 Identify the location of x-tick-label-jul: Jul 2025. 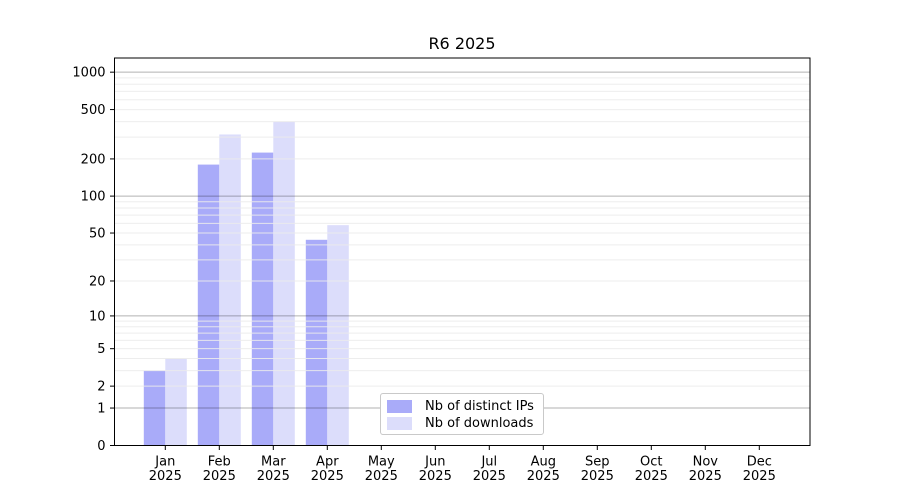
(489, 470).